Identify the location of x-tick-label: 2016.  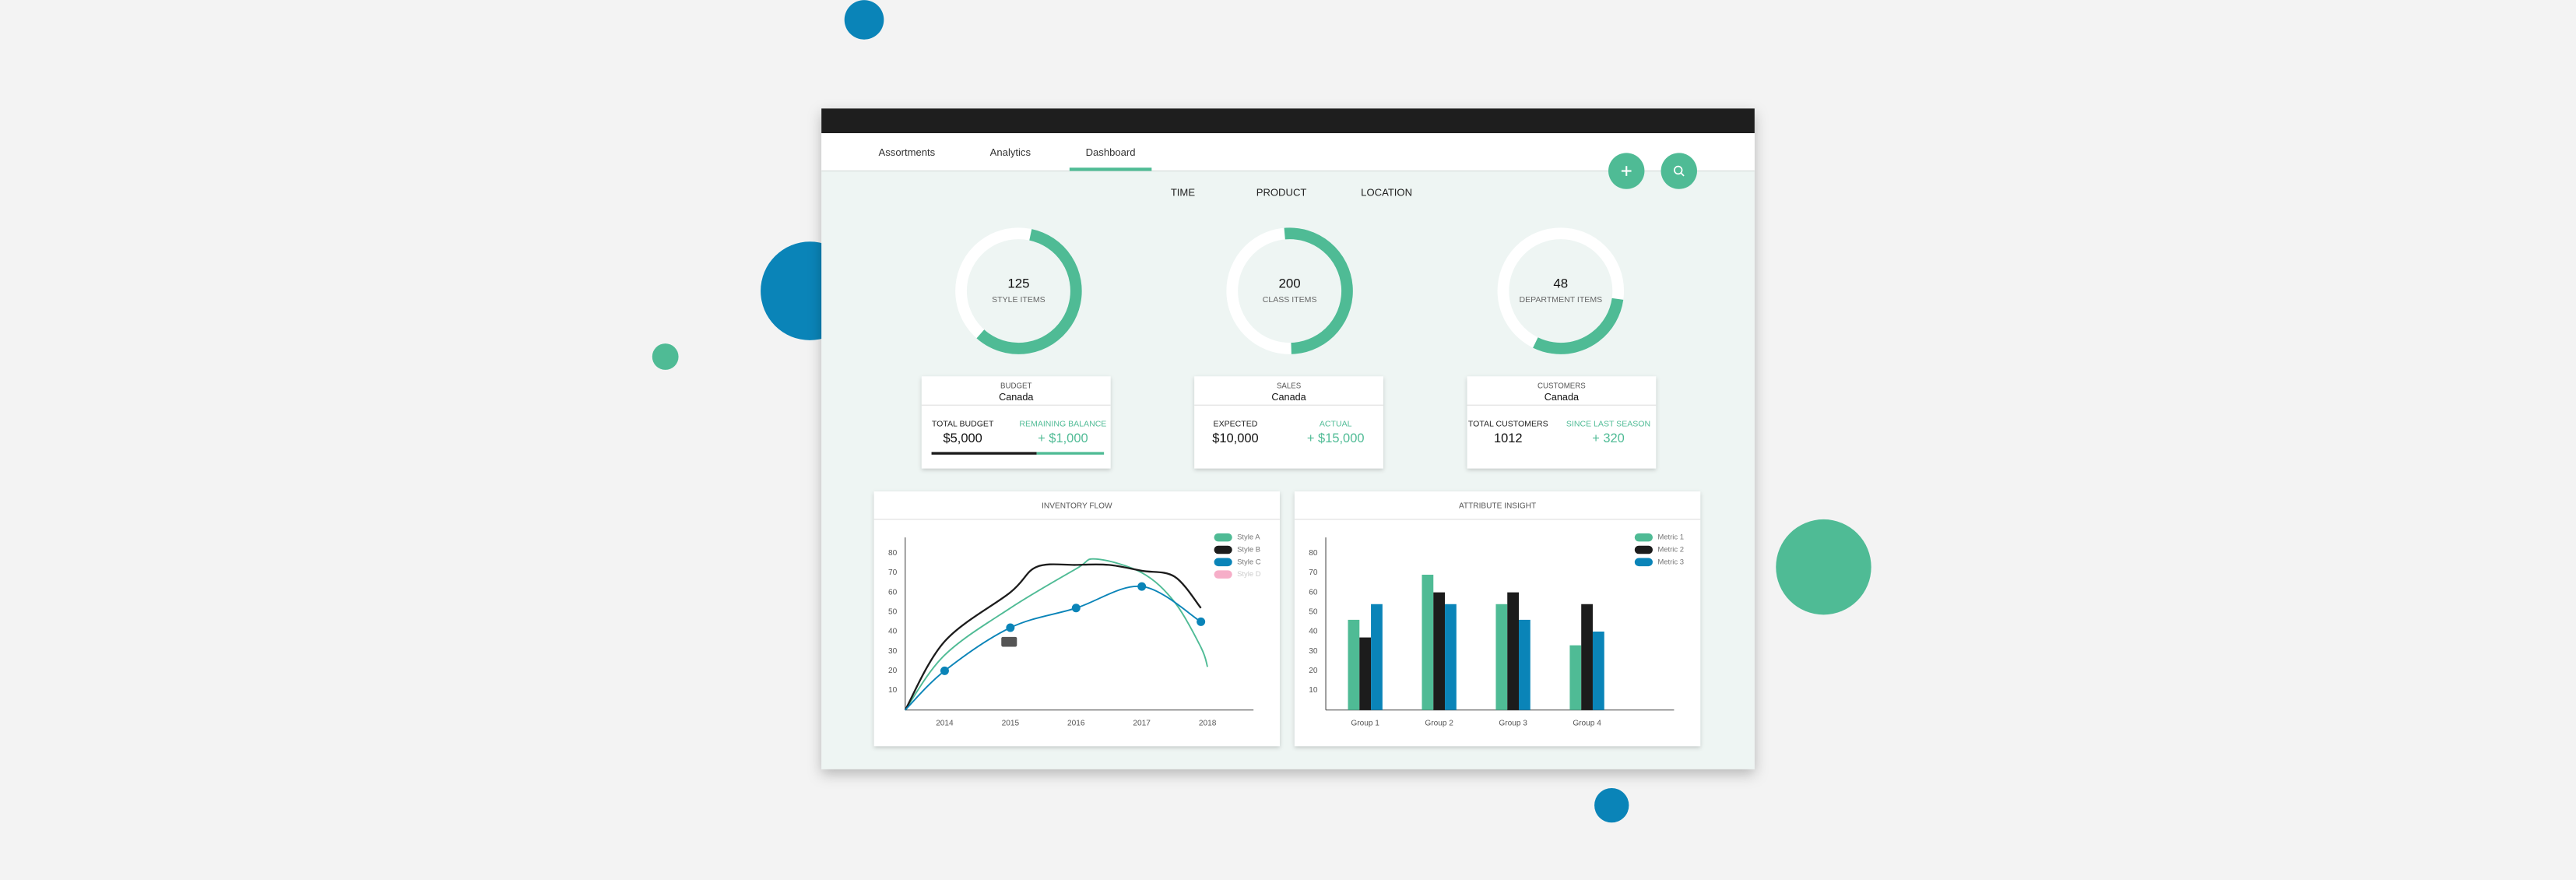
(1076, 723).